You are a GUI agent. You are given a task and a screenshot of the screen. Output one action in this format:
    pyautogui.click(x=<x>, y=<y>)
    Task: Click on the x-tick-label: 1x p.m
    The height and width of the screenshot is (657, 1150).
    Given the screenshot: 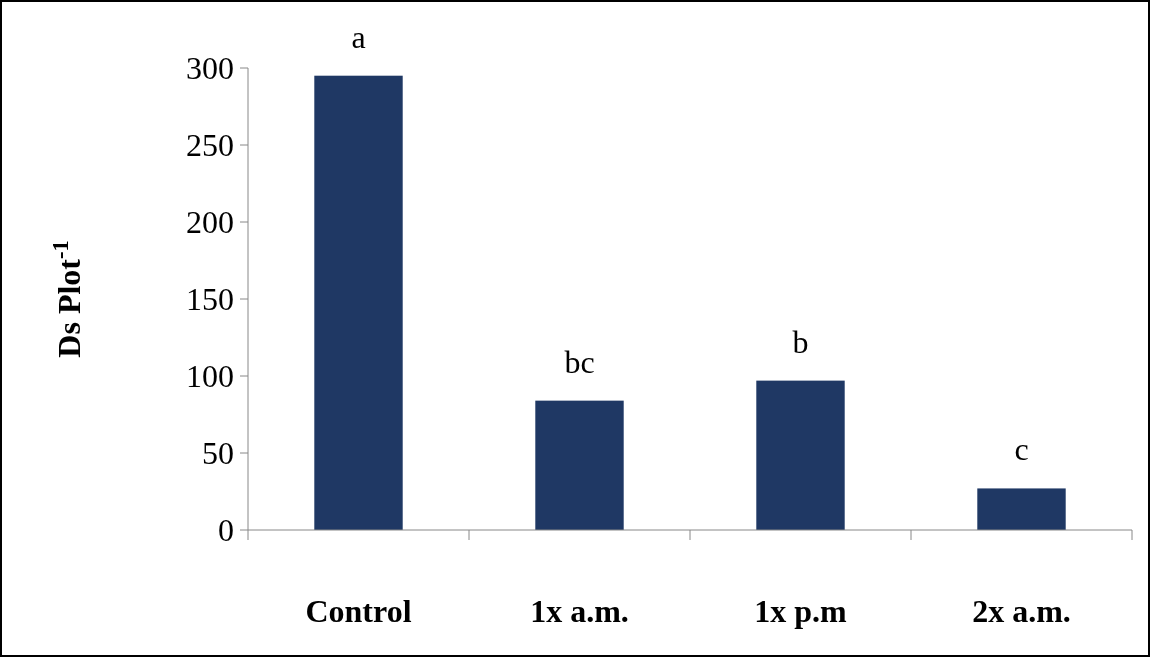 What is the action you would take?
    pyautogui.click(x=801, y=611)
    